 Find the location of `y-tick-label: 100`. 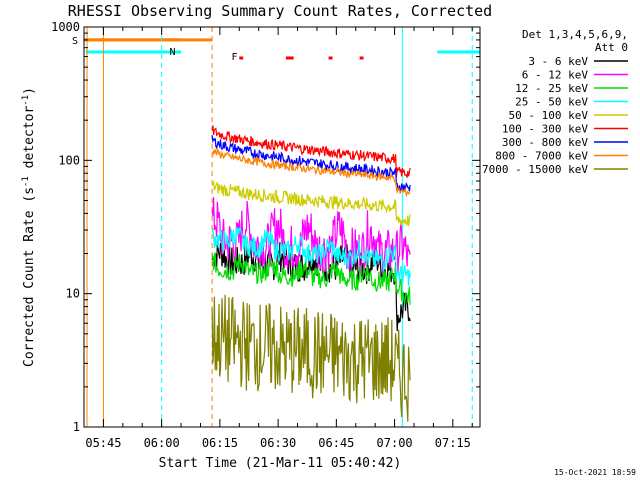

y-tick-label: 100 is located at coordinates (69, 160).